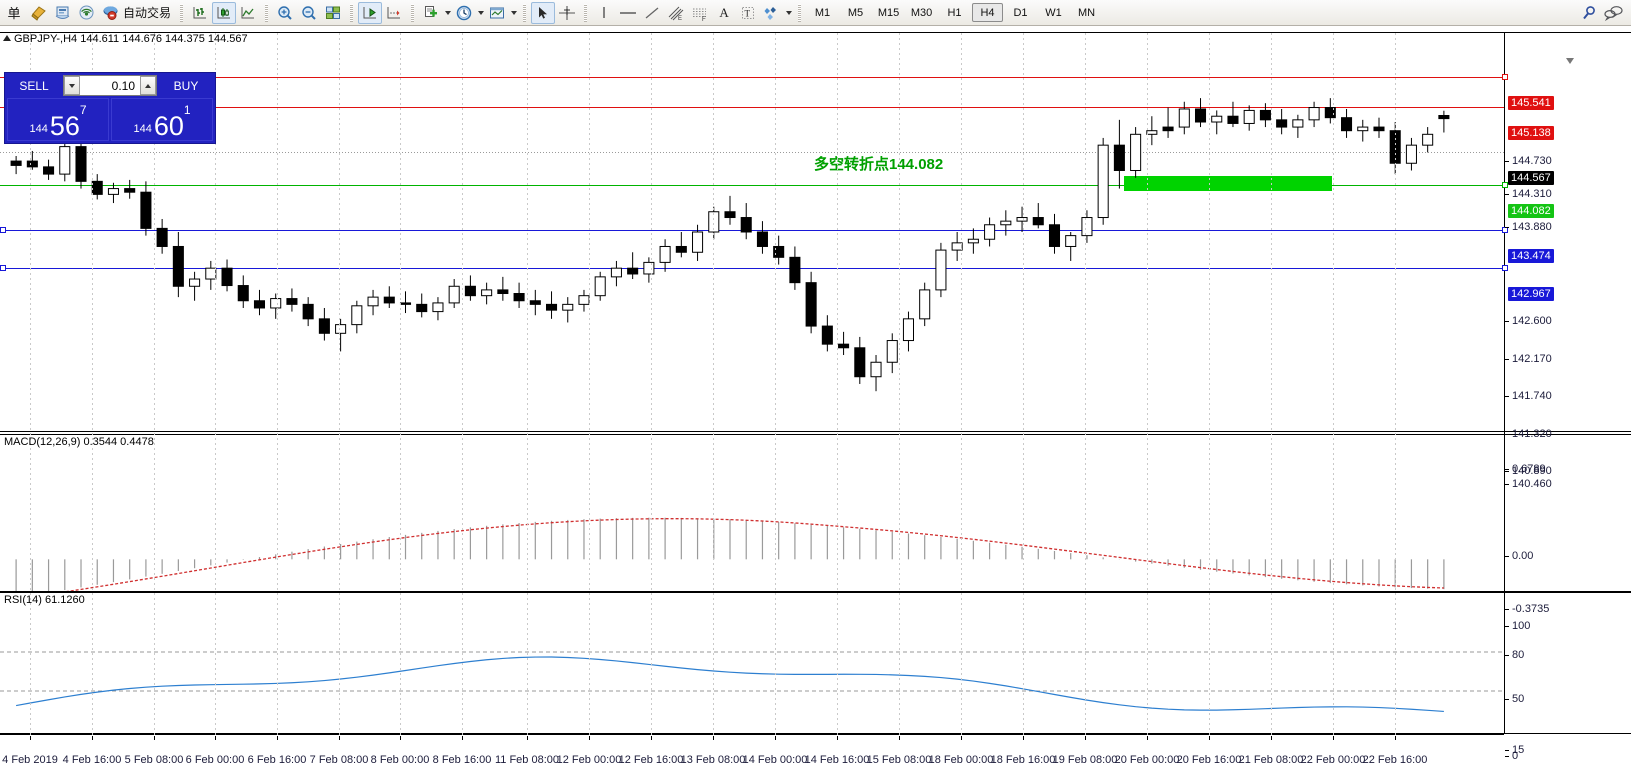 The image size is (1631, 780). Describe the element at coordinates (248, 13) in the screenshot. I see `line-chart-icon` at that location.